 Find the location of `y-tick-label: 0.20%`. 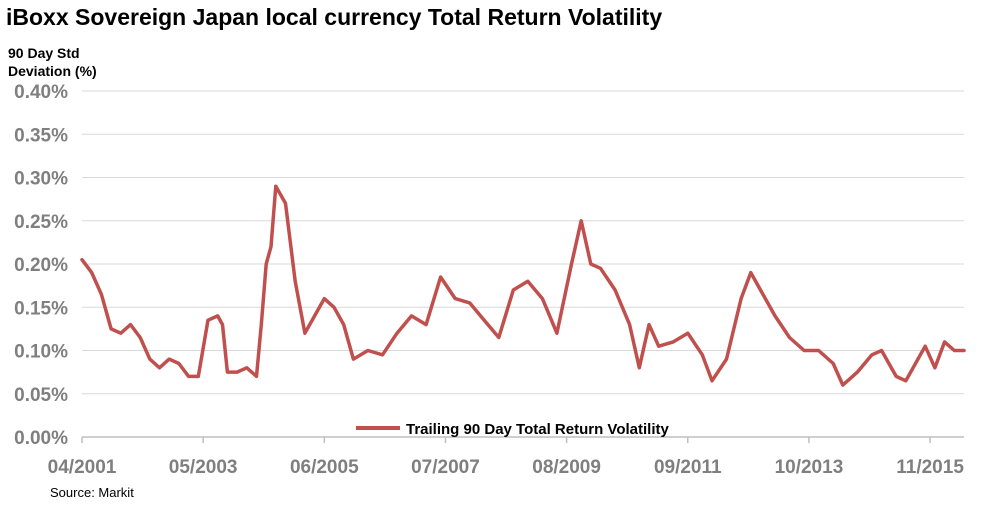

y-tick-label: 0.20% is located at coordinates (41, 265).